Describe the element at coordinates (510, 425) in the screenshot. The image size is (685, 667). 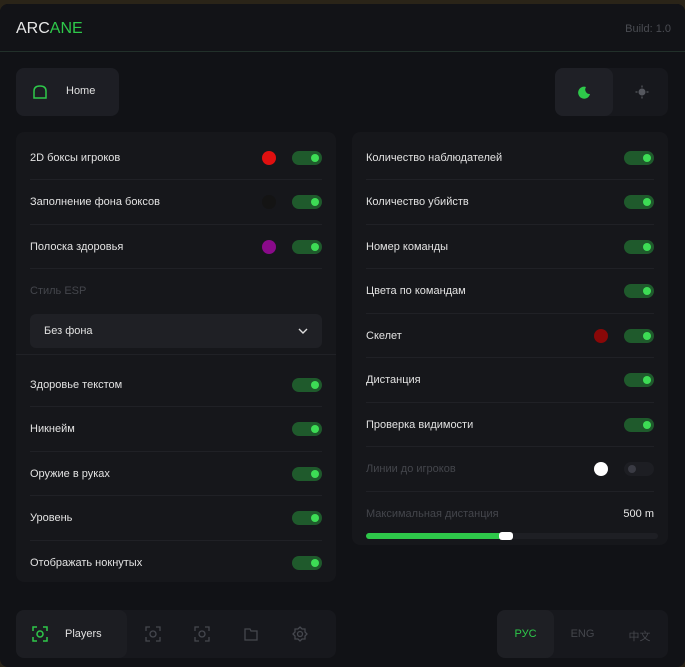
I see `setting-row: Проверка видимости` at that location.